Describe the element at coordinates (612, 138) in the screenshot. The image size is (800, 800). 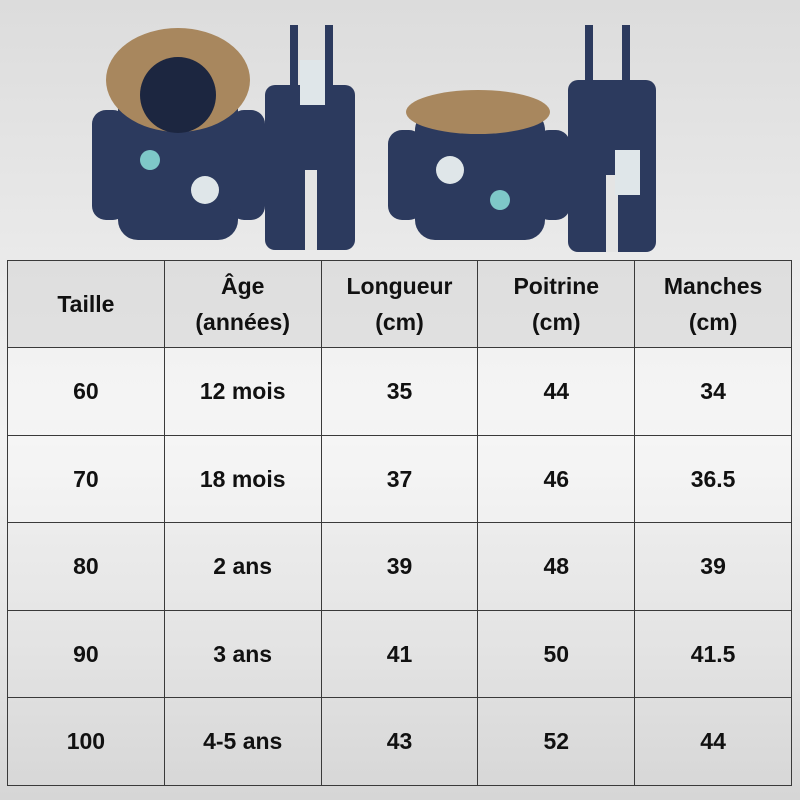
I see `overalls-back-image` at that location.